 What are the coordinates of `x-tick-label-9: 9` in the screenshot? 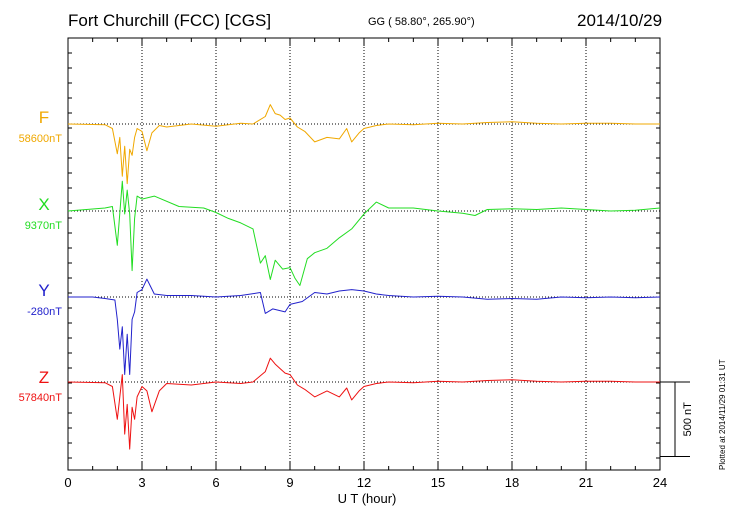 It's located at (289, 482).